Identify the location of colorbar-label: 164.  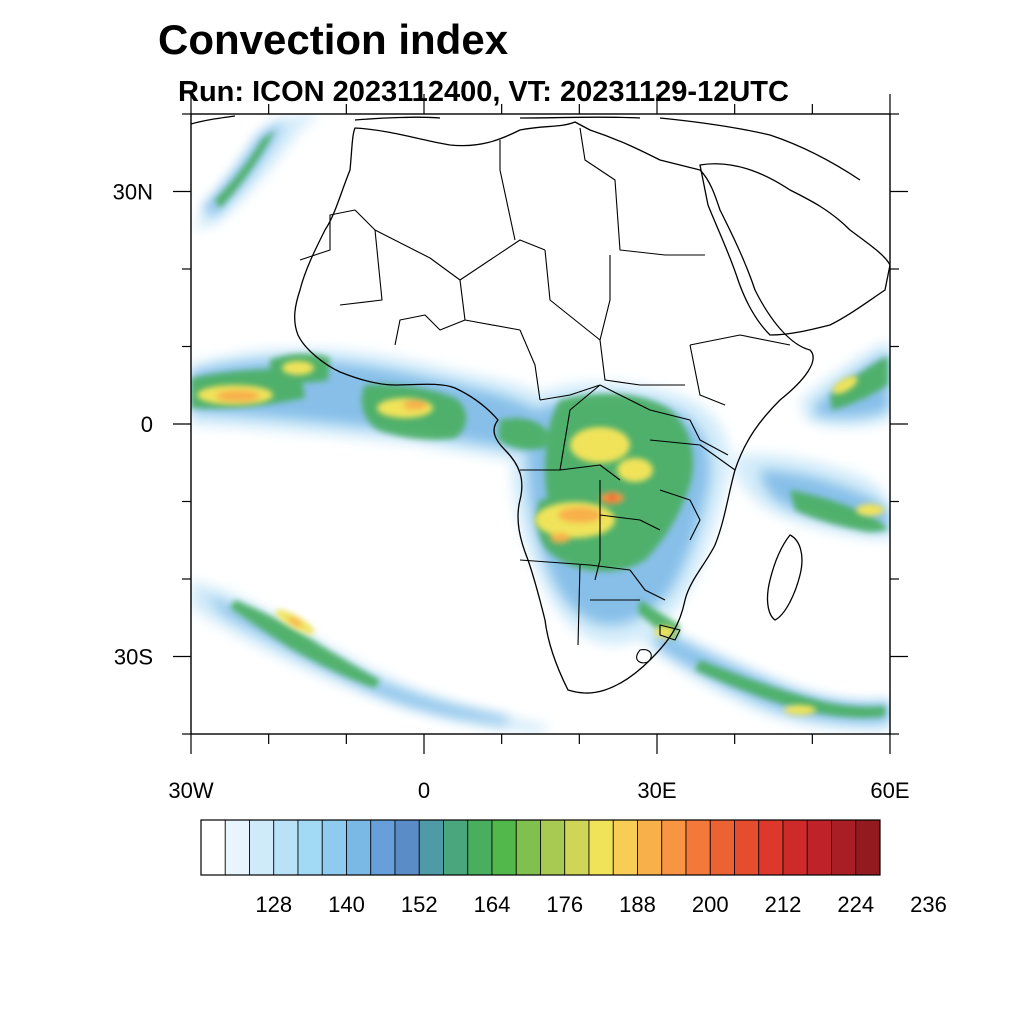
(492, 904).